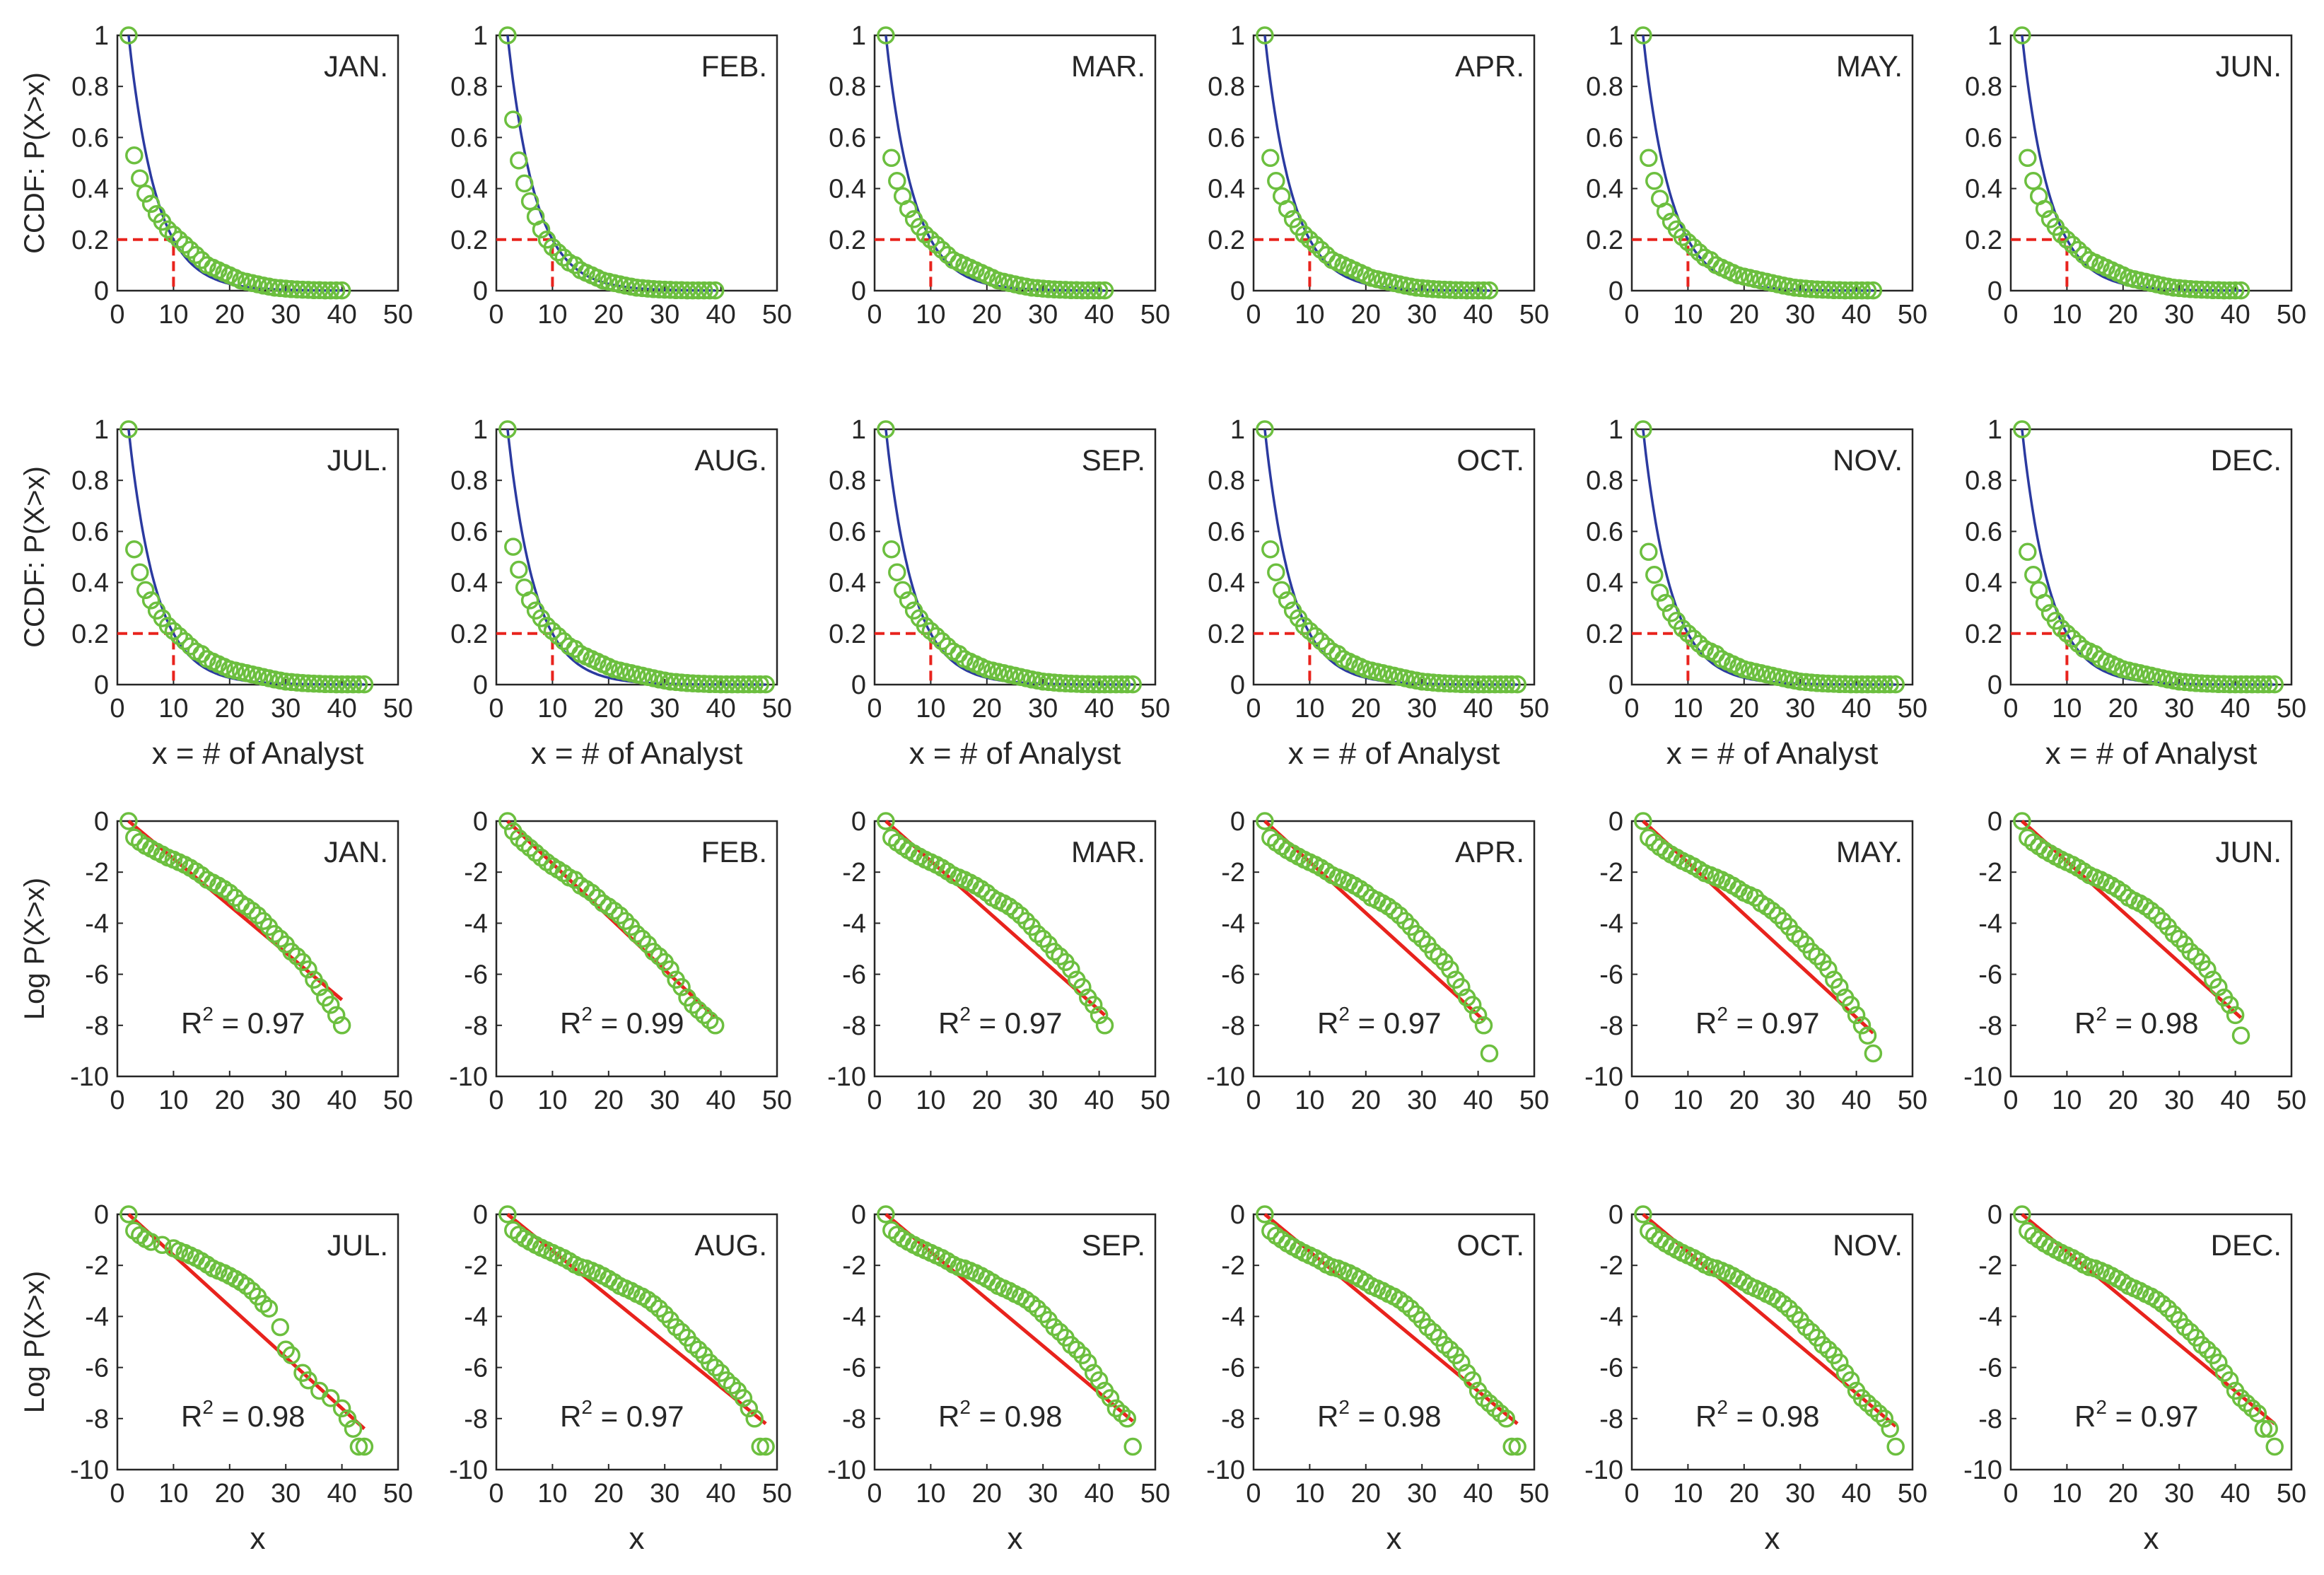 This screenshot has height=1575, width=2324. Describe the element at coordinates (1661, 264) in the screenshot. I see `reference-line` at that location.